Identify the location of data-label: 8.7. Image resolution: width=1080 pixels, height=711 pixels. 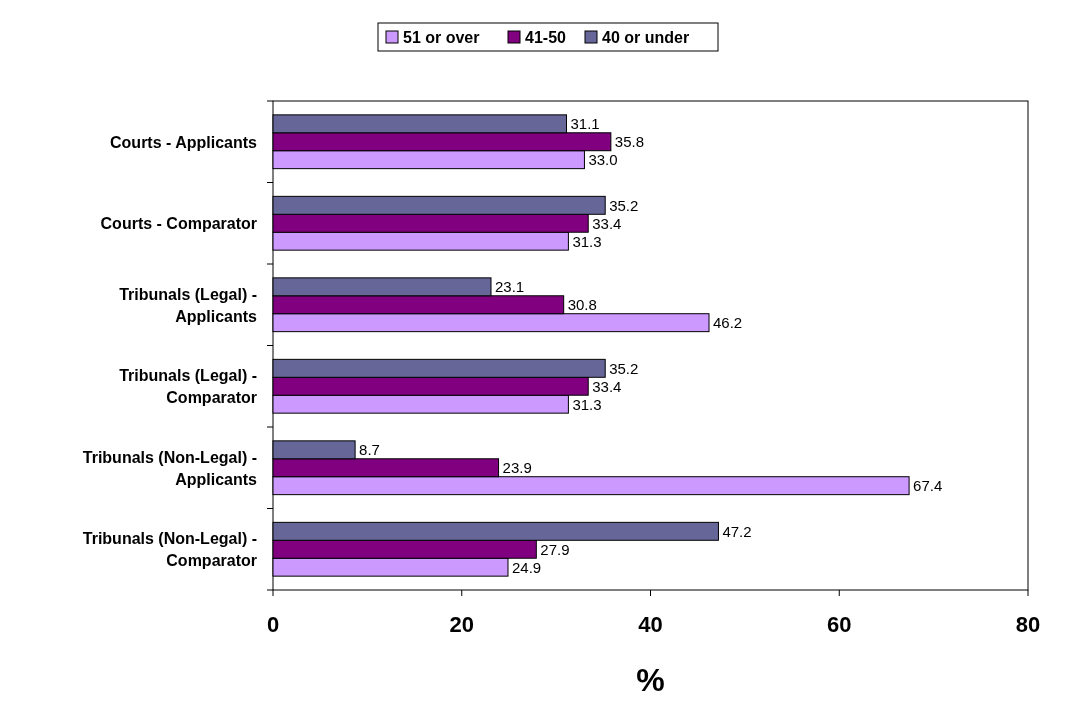
(369, 450).